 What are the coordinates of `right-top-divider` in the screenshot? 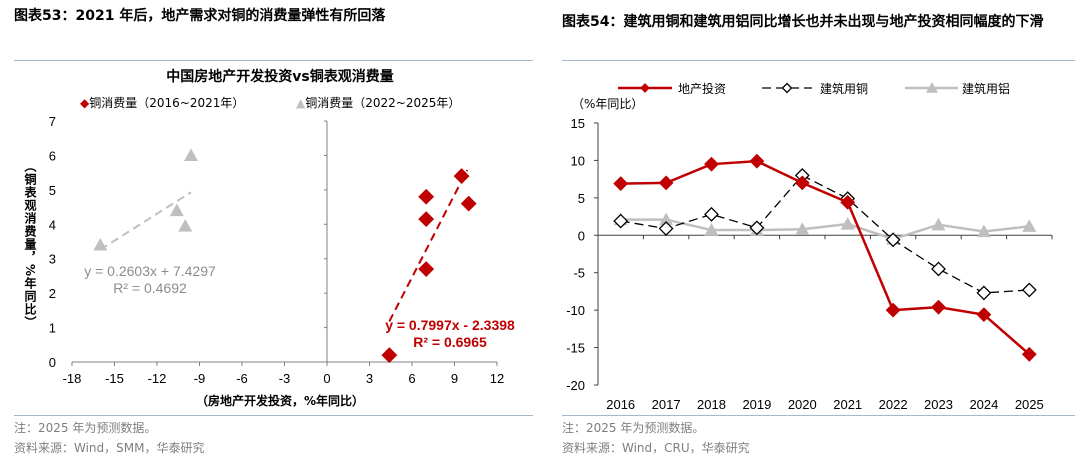 It's located at (818, 60).